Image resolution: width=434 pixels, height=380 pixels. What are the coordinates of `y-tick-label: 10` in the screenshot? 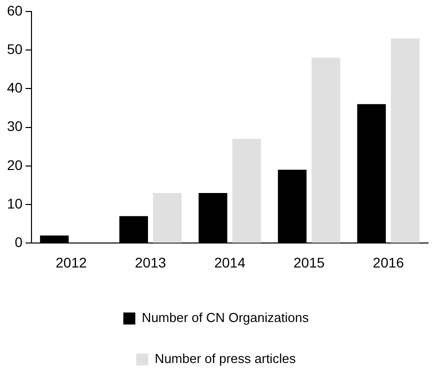 It's located at (14, 203).